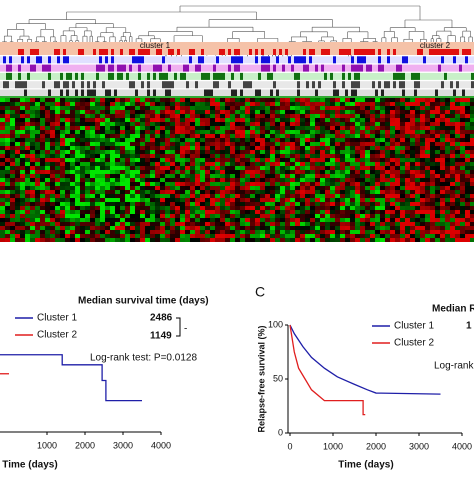 Image resolution: width=474 pixels, height=479 pixels. What do you see at coordinates (414, 326) in the screenshot?
I see `legend-label: Cluster 1` at bounding box center [414, 326].